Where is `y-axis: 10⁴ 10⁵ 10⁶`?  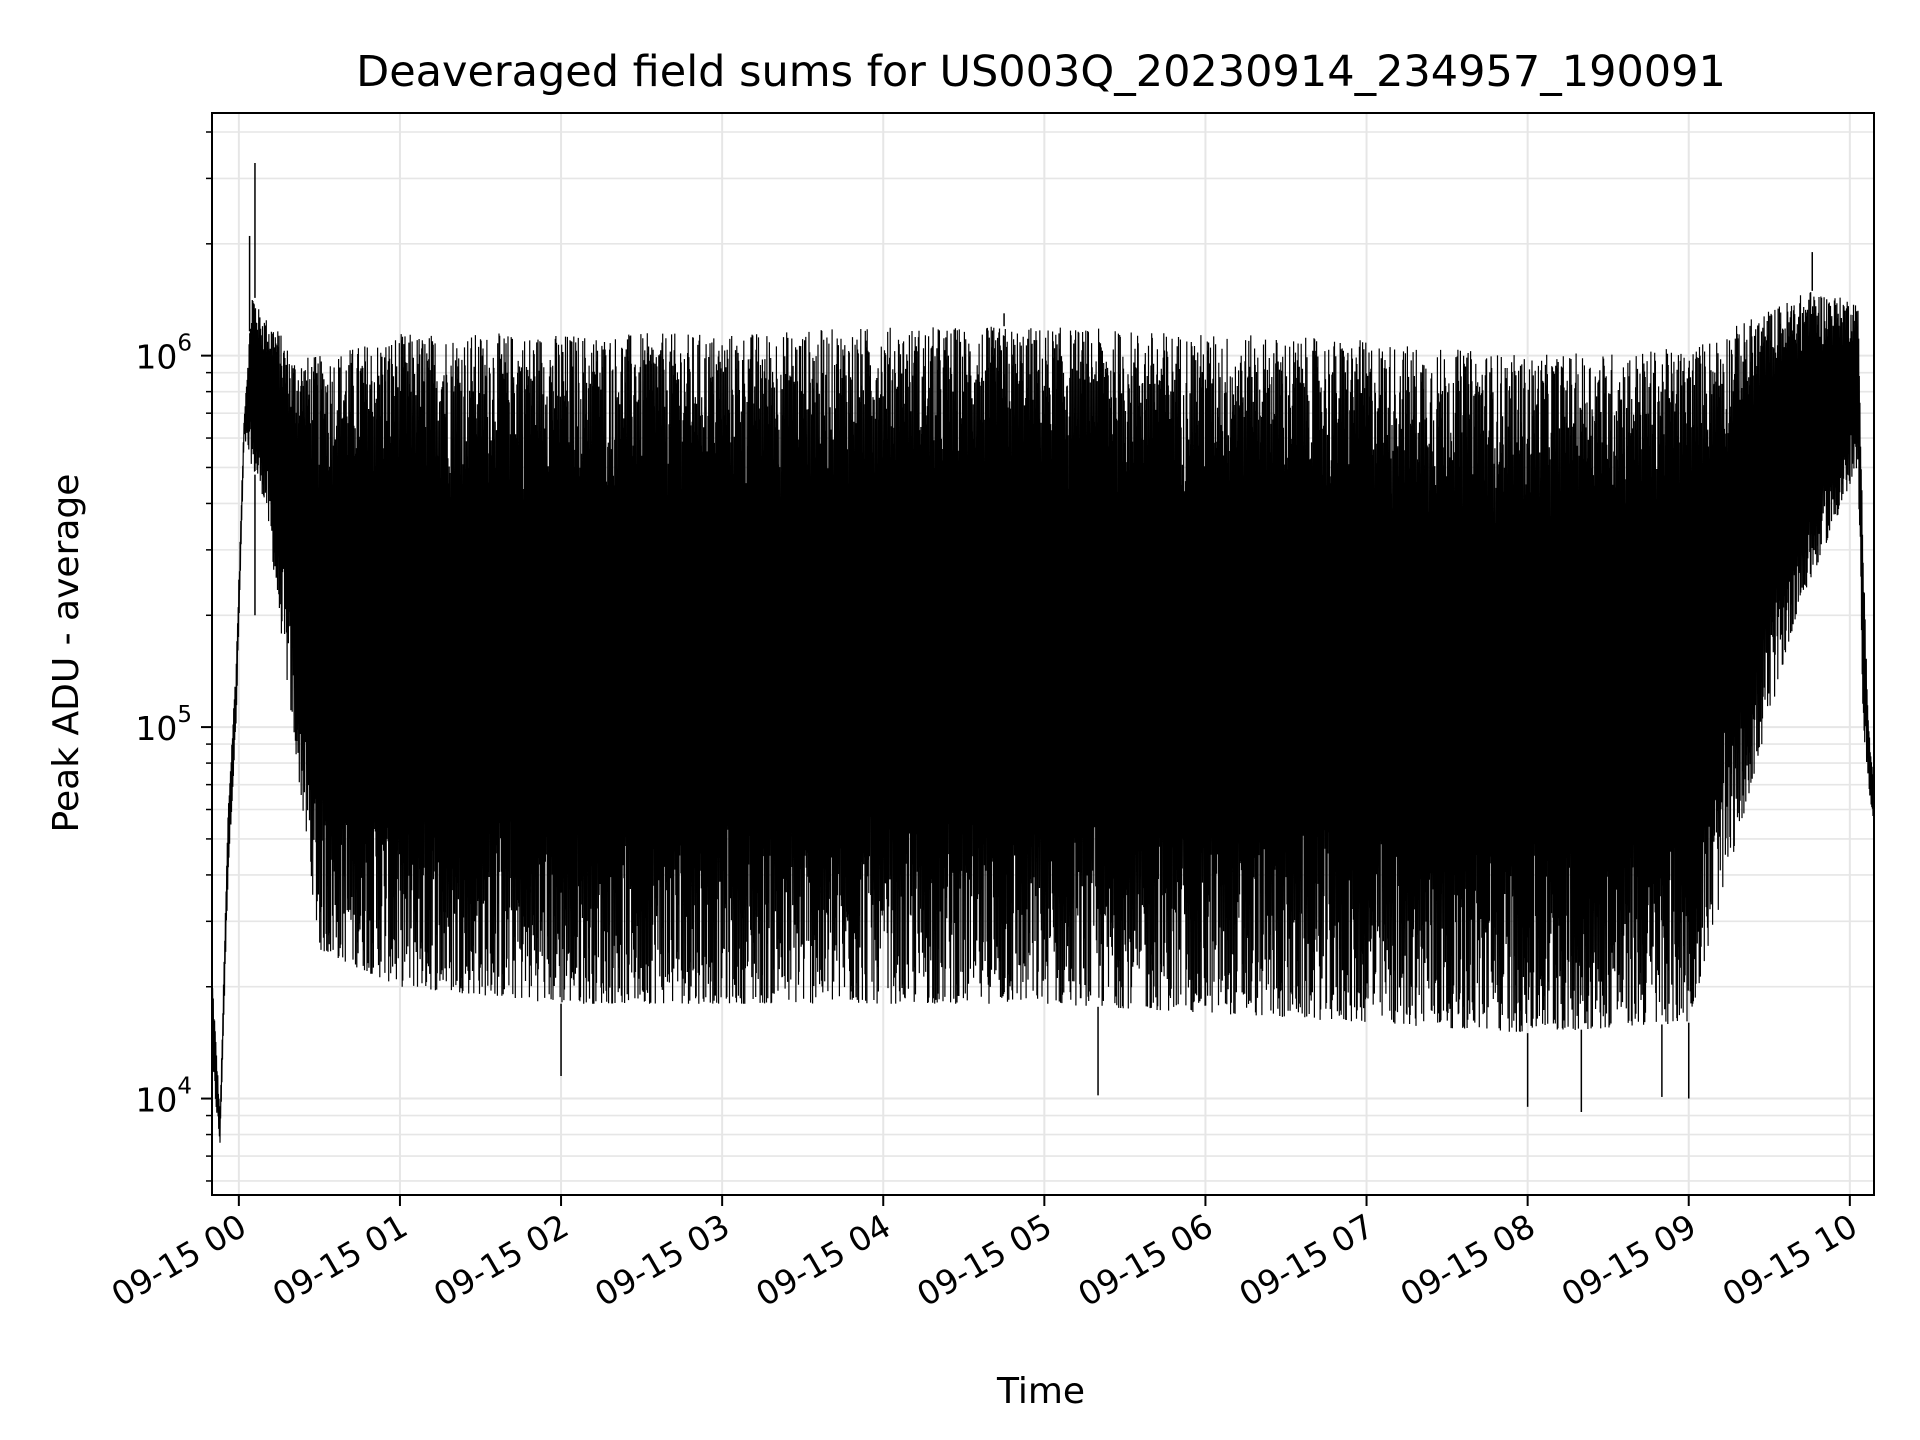 y-axis: 10⁴ 10⁵ 10⁶ is located at coordinates (173, 656).